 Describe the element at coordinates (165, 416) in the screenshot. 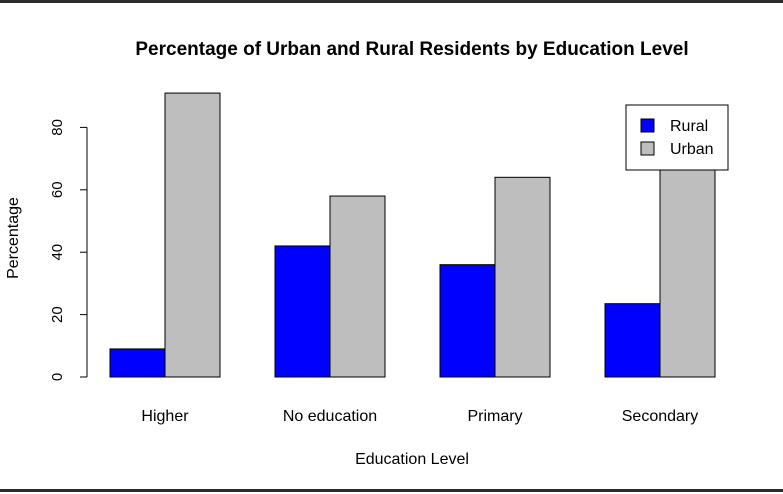

I see `x-tick-label: Higher` at that location.